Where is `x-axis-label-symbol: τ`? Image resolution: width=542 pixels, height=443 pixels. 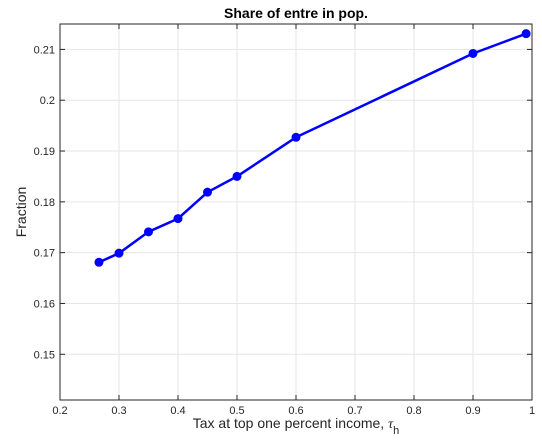 x-axis-label-symbol: τ is located at coordinates (391, 424).